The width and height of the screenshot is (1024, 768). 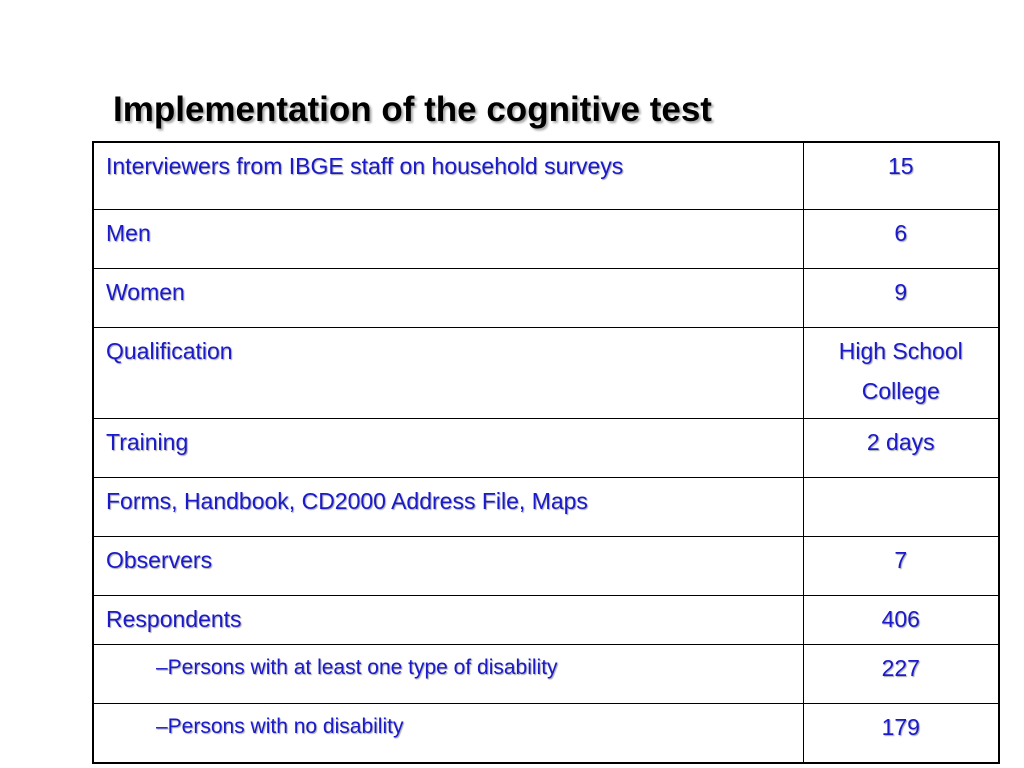 I want to click on value-line: 179, so click(x=900, y=727).